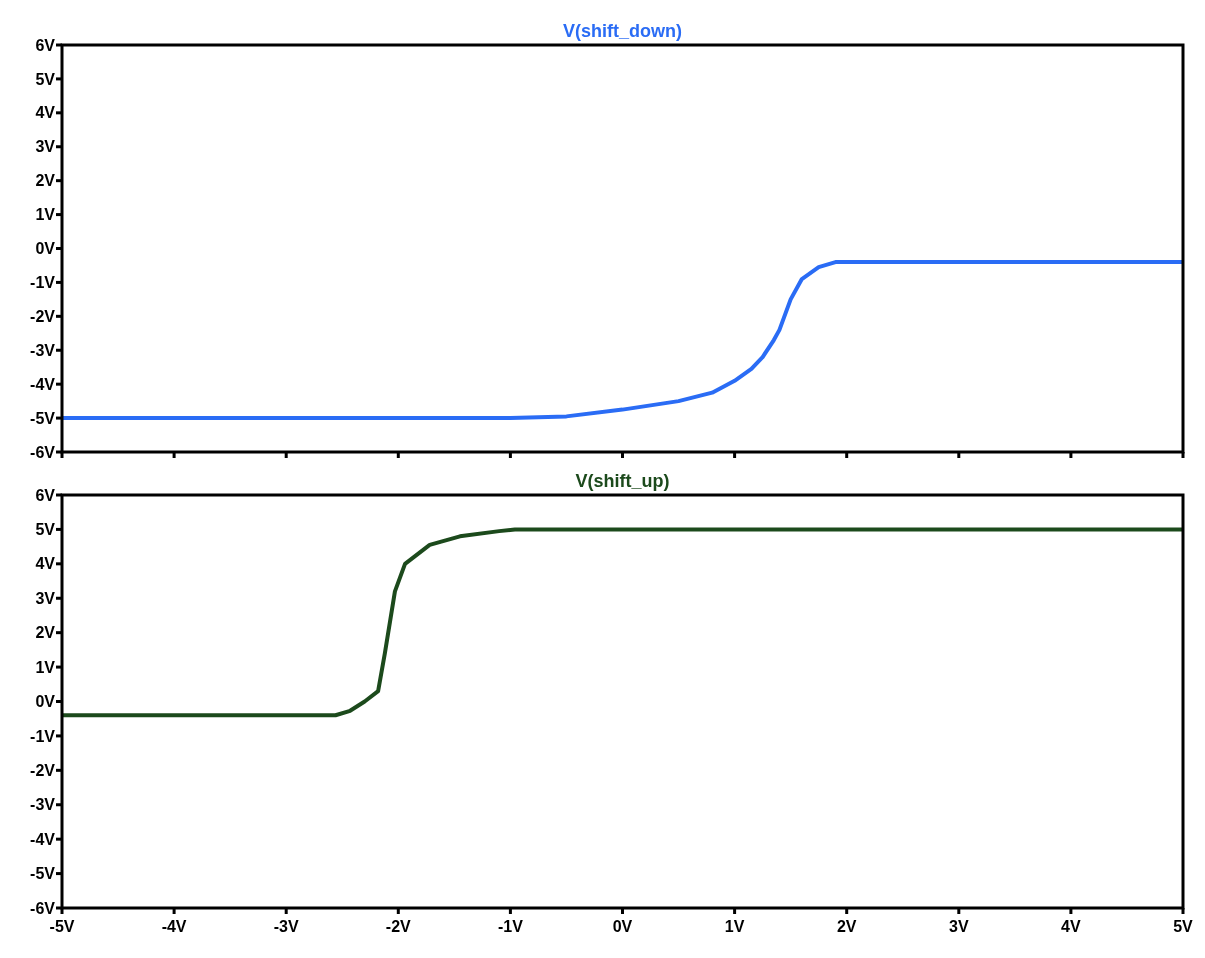 Image resolution: width=1205 pixels, height=958 pixels. Describe the element at coordinates (1071, 926) in the screenshot. I see `x-tick-label: 4V` at that location.